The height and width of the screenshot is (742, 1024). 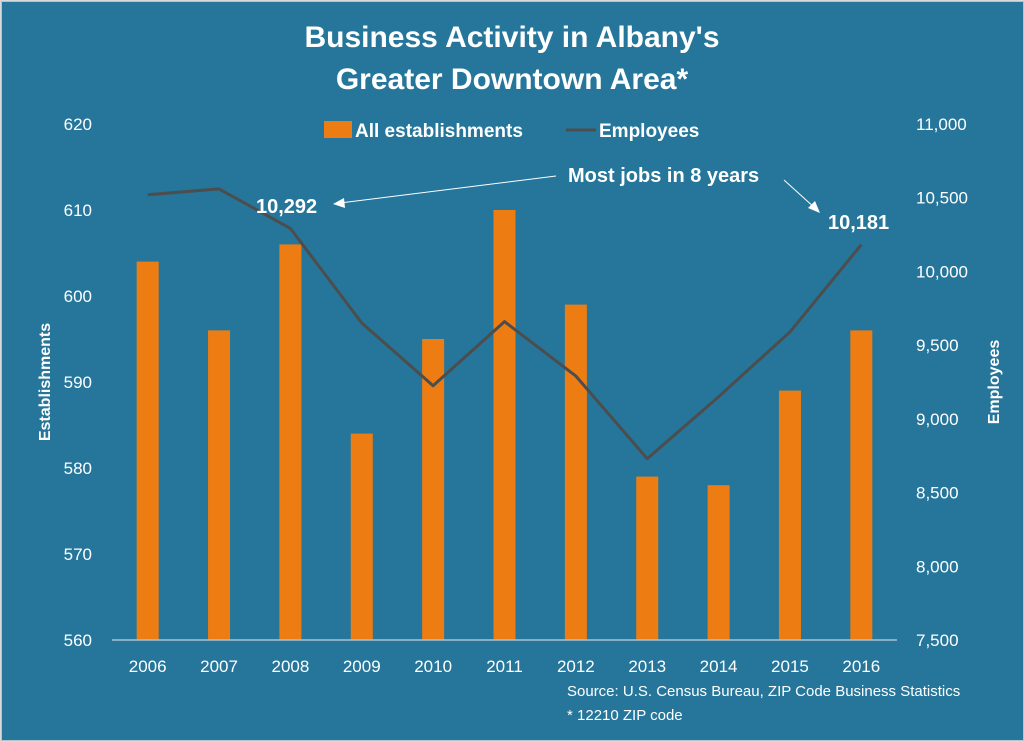 What do you see at coordinates (45, 382) in the screenshot?
I see `left-axis-label: Establishments` at bounding box center [45, 382].